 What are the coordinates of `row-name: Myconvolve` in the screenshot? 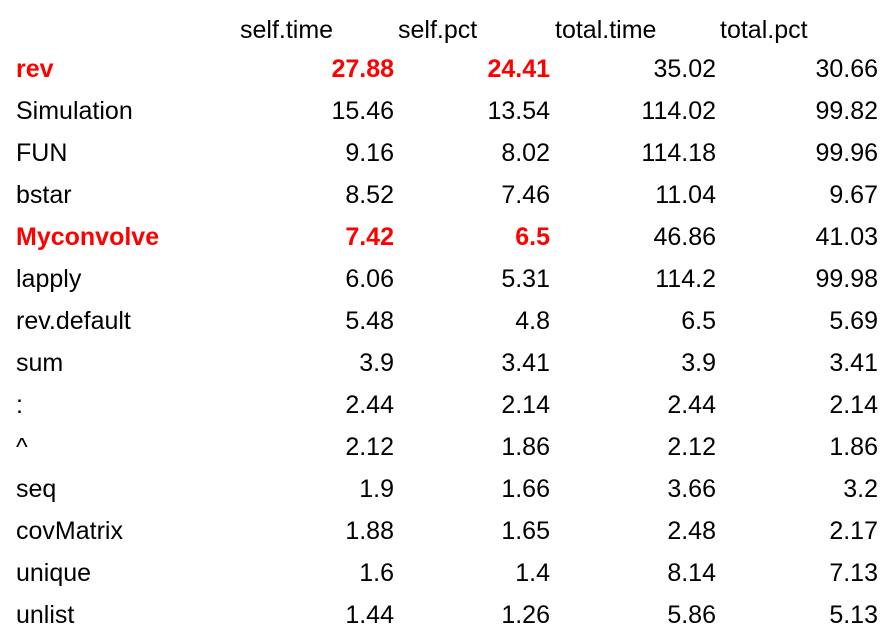 It's located at (88, 237).